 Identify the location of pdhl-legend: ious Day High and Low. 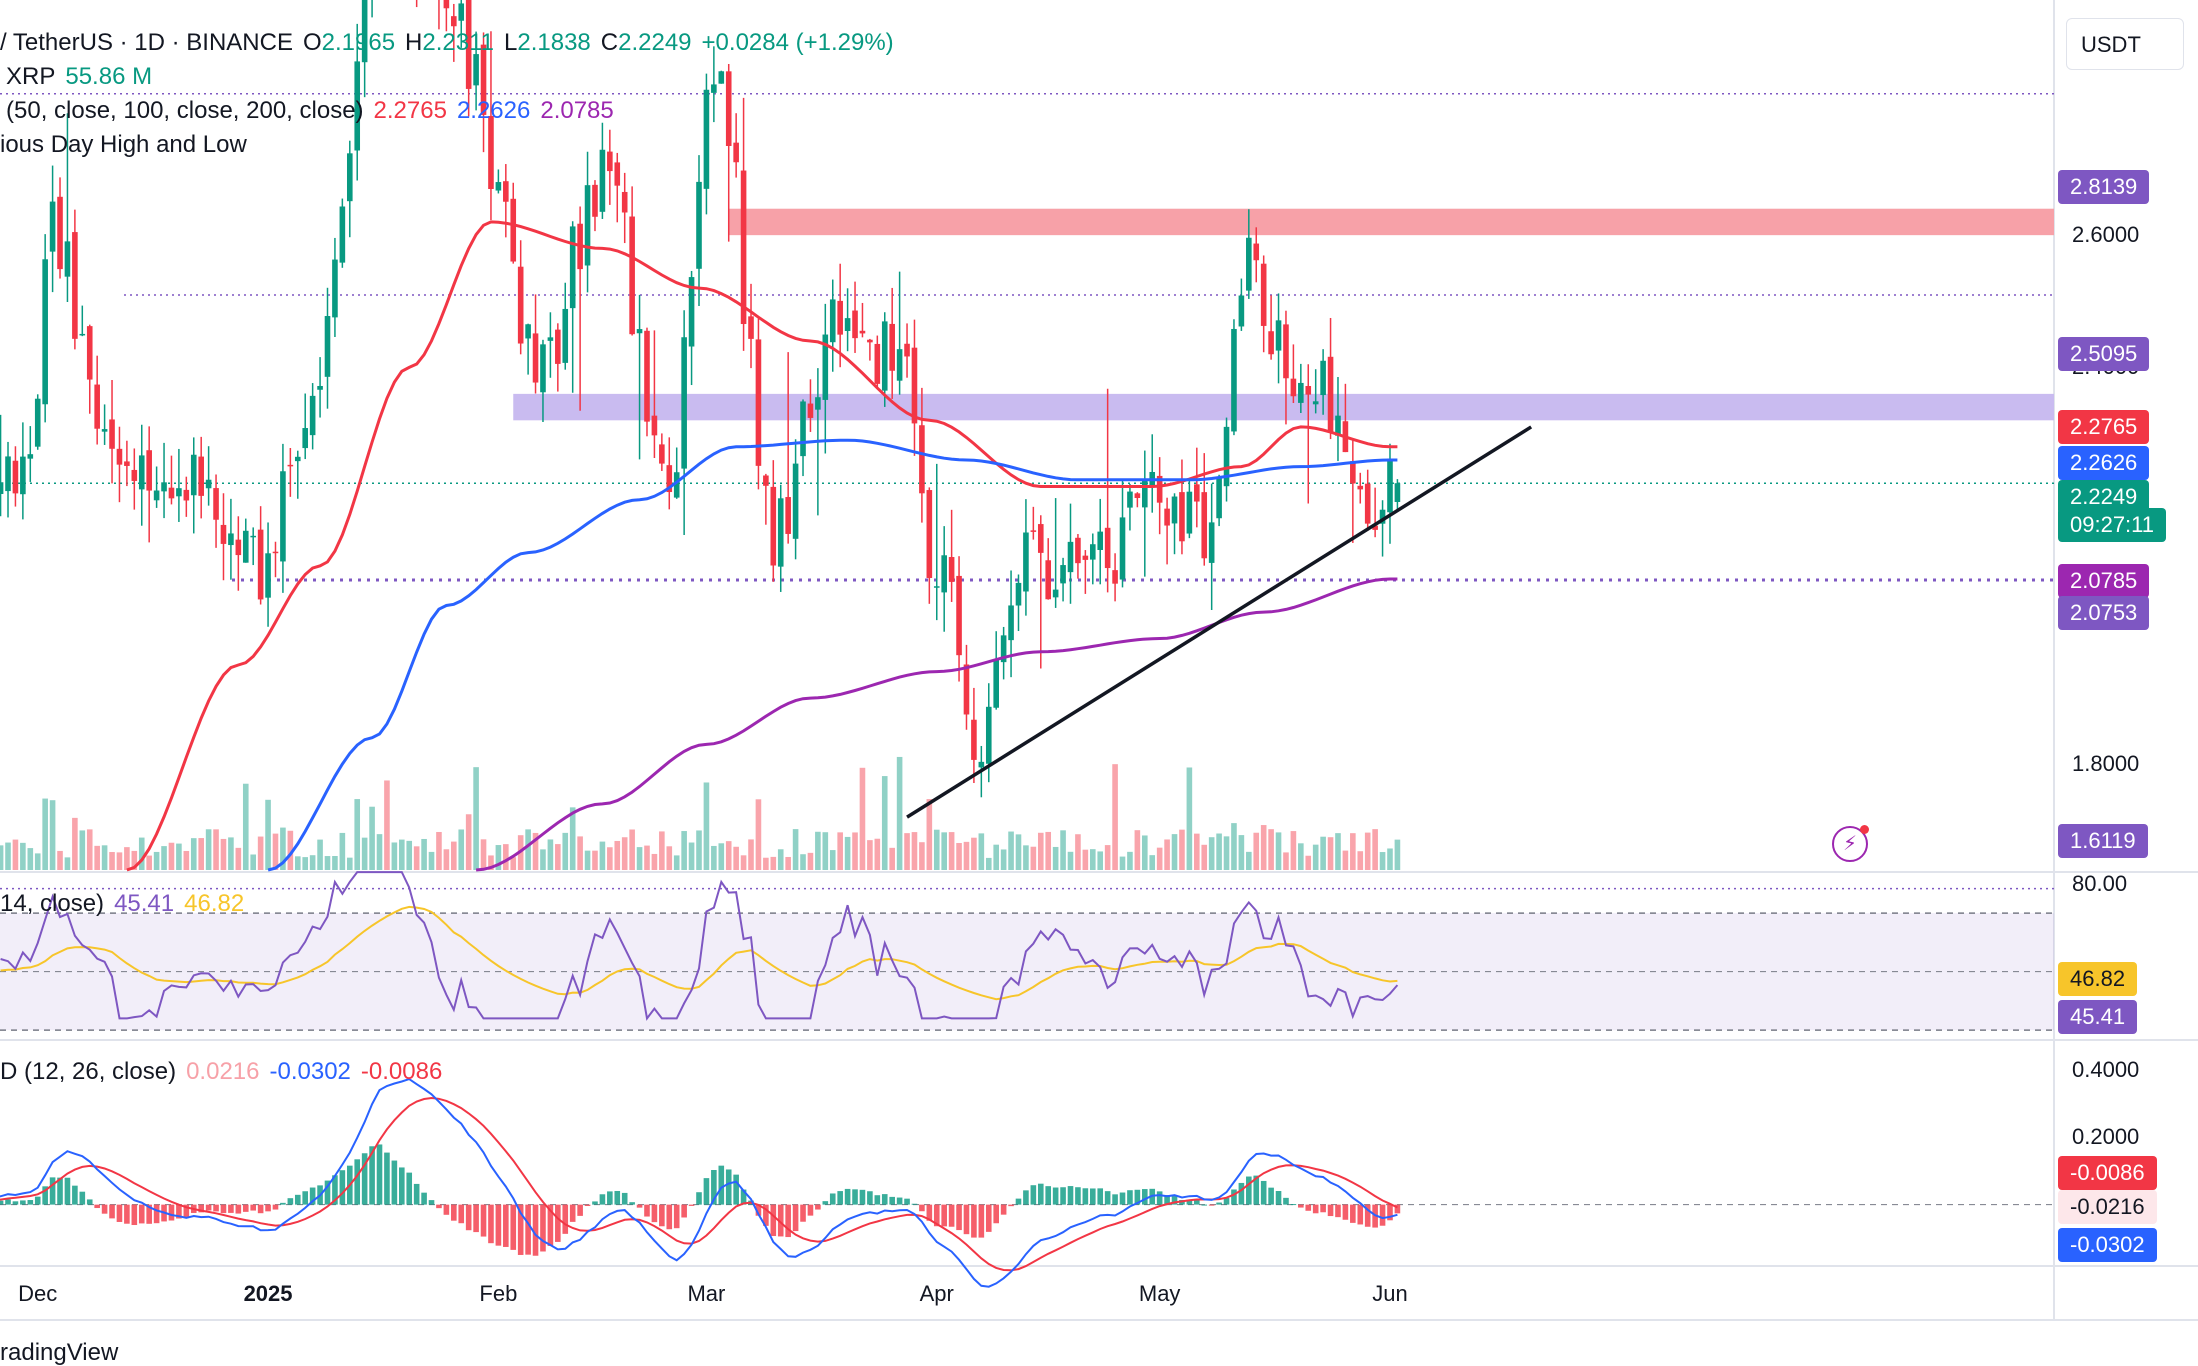
(123, 145).